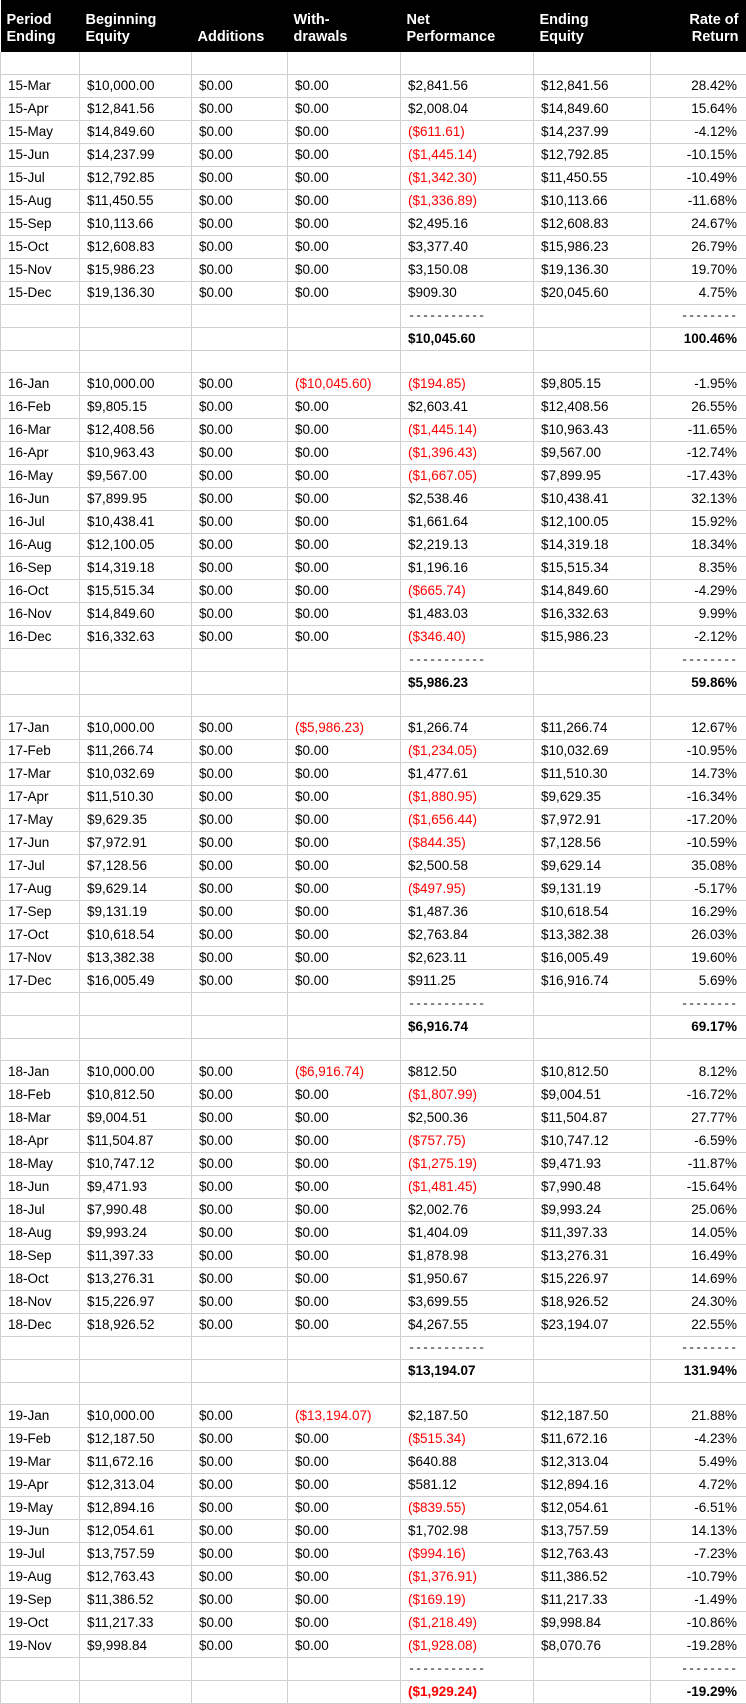 The image size is (746, 1704). What do you see at coordinates (40, 590) in the screenshot?
I see `cell-period-ending: 16-Oct` at bounding box center [40, 590].